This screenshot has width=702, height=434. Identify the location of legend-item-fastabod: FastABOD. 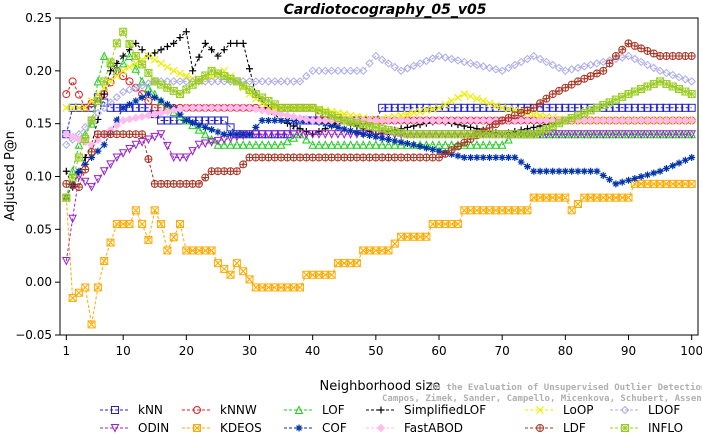
(414, 427).